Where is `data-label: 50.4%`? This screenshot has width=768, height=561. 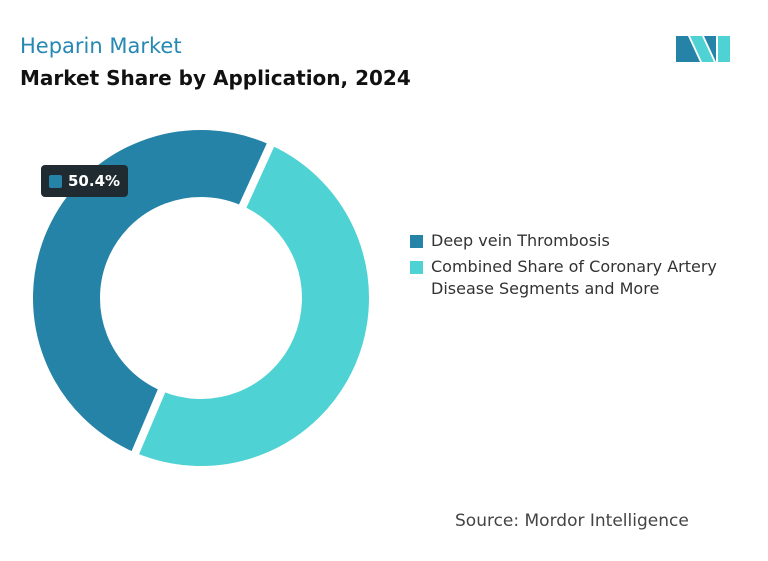
data-label: 50.4% is located at coordinates (85, 181).